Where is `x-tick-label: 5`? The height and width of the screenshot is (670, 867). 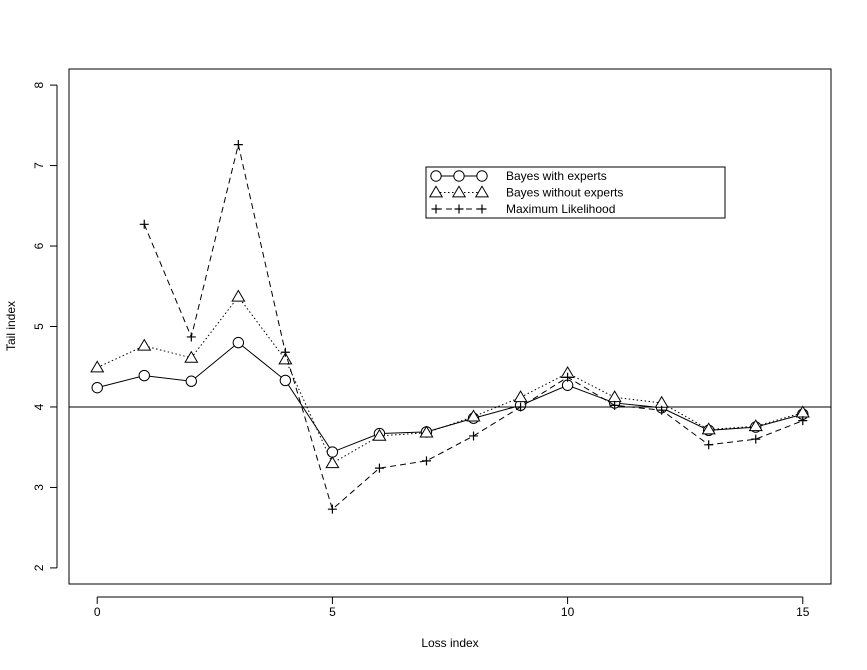 x-tick-label: 5 is located at coordinates (332, 612).